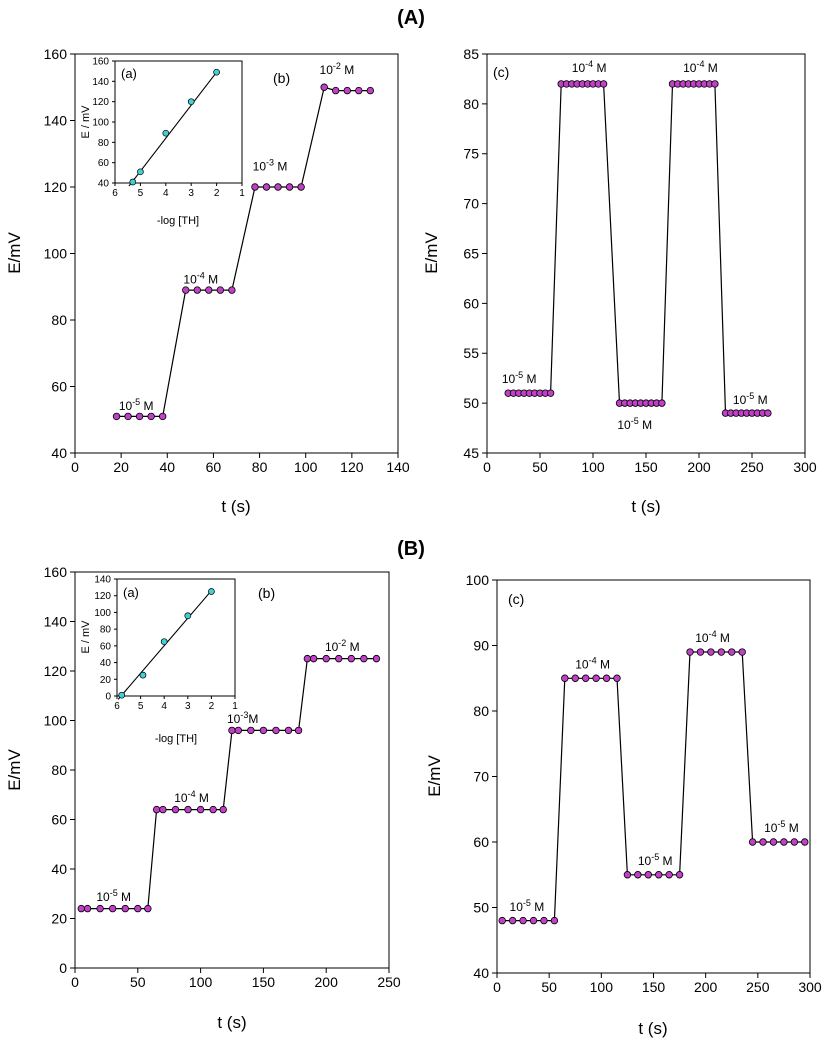  What do you see at coordinates (59, 453) in the screenshot?
I see `y-tick-label: 40` at bounding box center [59, 453].